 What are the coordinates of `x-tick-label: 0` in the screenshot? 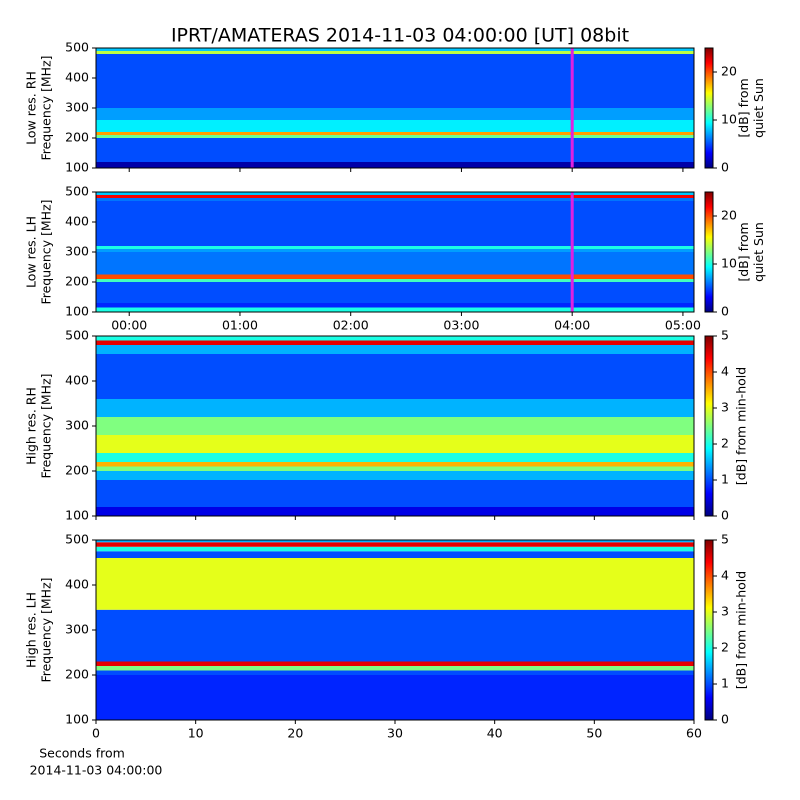 It's located at (96, 733).